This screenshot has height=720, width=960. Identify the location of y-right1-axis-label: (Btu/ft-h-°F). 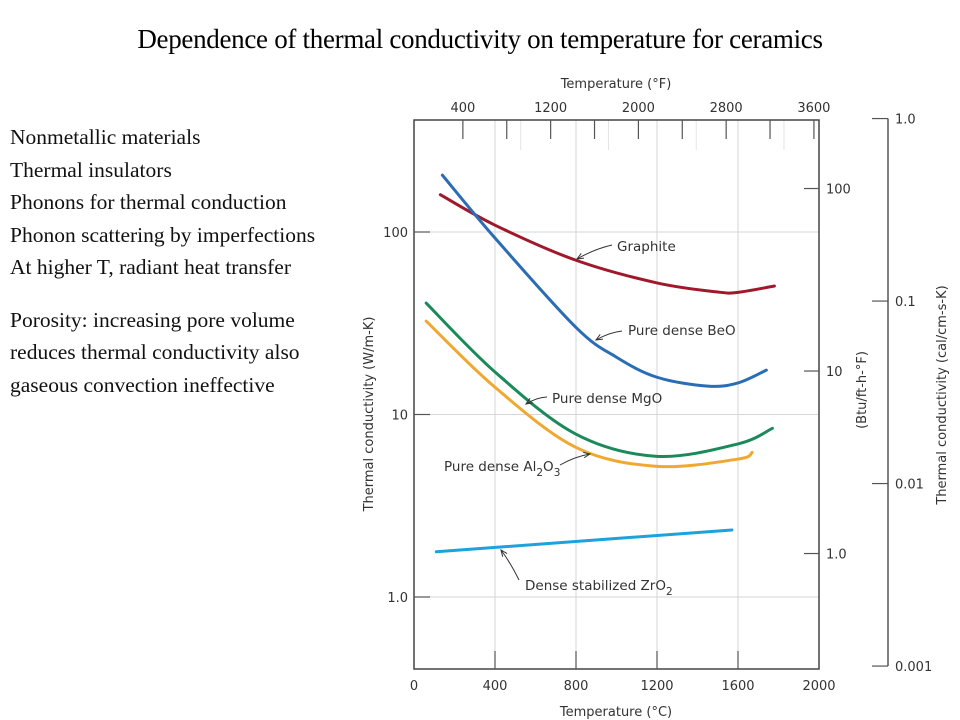
(862, 390).